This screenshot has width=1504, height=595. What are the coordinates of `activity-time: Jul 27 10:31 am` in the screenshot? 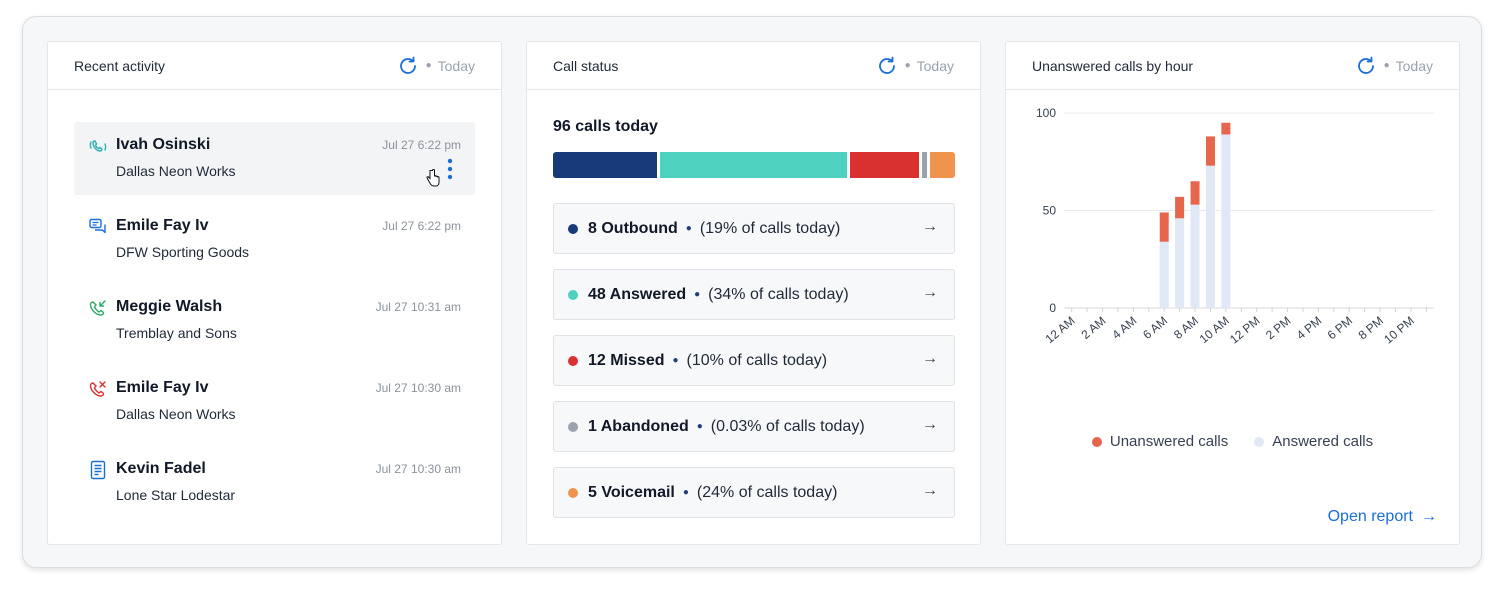 It's located at (418, 307).